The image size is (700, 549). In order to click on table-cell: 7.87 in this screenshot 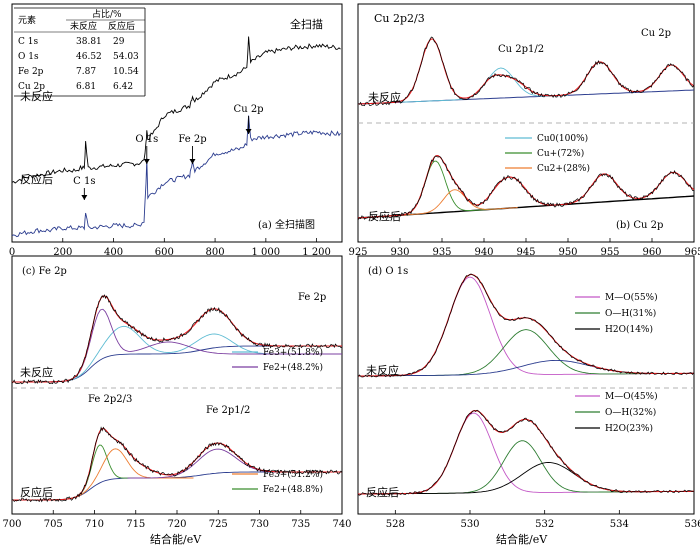, I will do `click(86, 72)`.